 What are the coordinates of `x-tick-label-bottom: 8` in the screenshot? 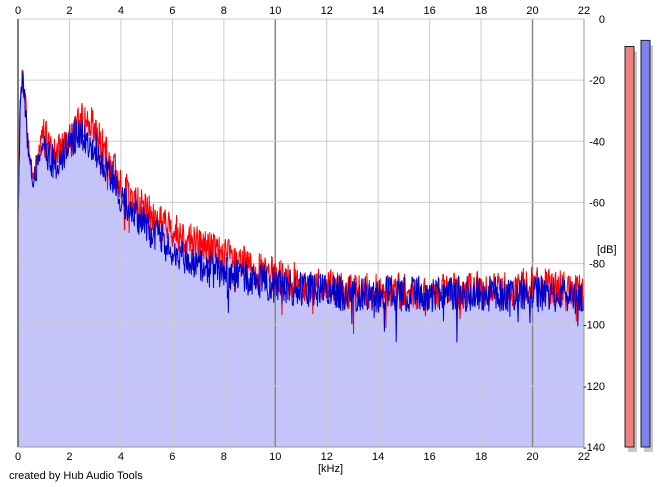 It's located at (224, 457).